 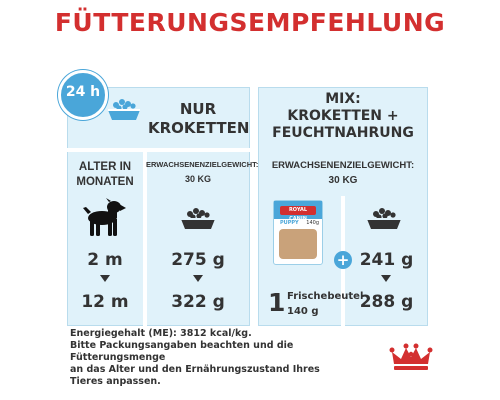 What do you see at coordinates (115, 381) in the screenshot?
I see `footer-line5: Tieres anpassen.` at bounding box center [115, 381].